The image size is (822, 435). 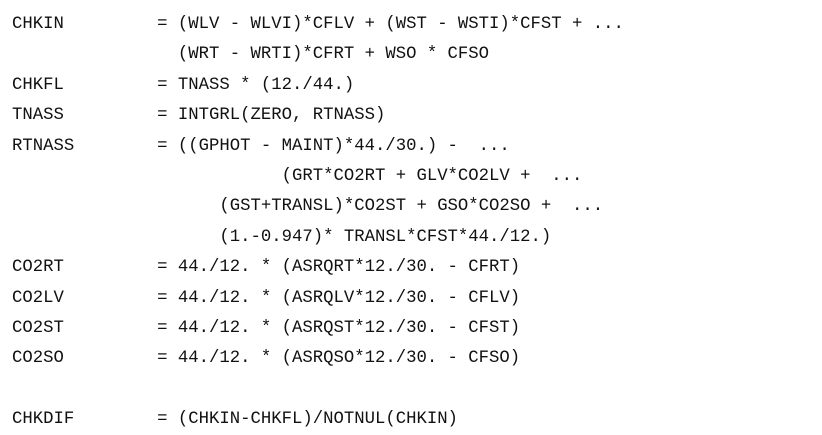 I want to click on code-line-chkin-cont: (WRT - WRTI)*CFRT + WSO * CFSO, so click(x=251, y=55).